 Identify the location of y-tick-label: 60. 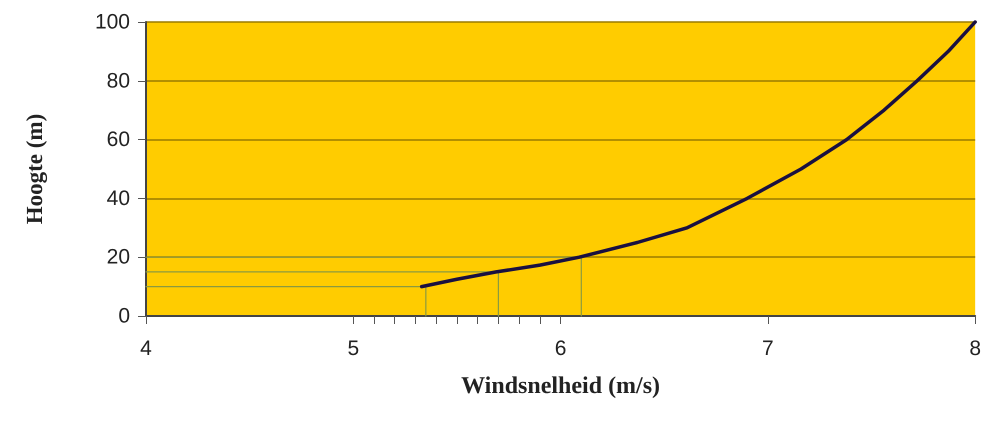
(118, 140).